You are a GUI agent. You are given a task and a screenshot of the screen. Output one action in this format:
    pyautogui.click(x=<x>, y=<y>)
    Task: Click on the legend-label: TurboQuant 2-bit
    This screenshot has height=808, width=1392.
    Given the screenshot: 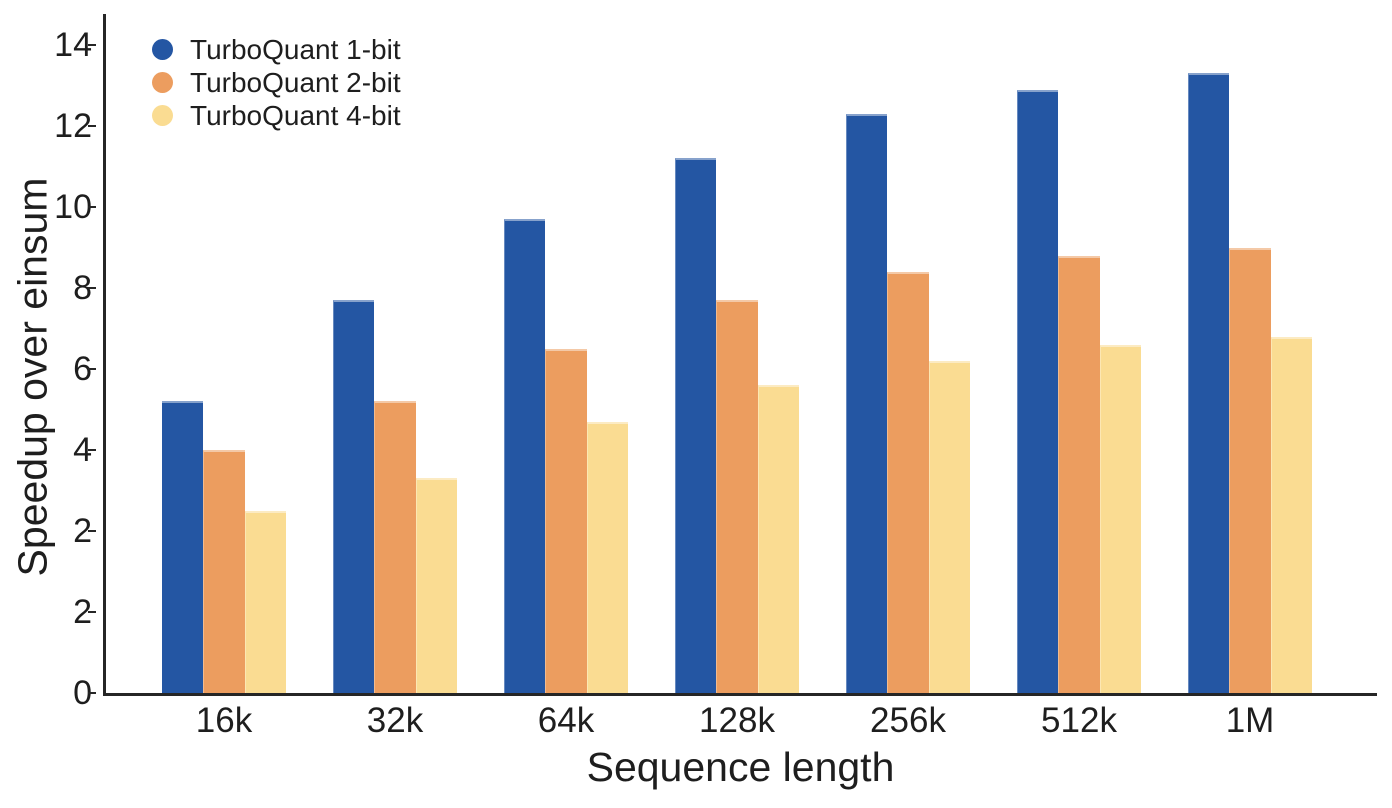 What is the action you would take?
    pyautogui.click(x=295, y=82)
    